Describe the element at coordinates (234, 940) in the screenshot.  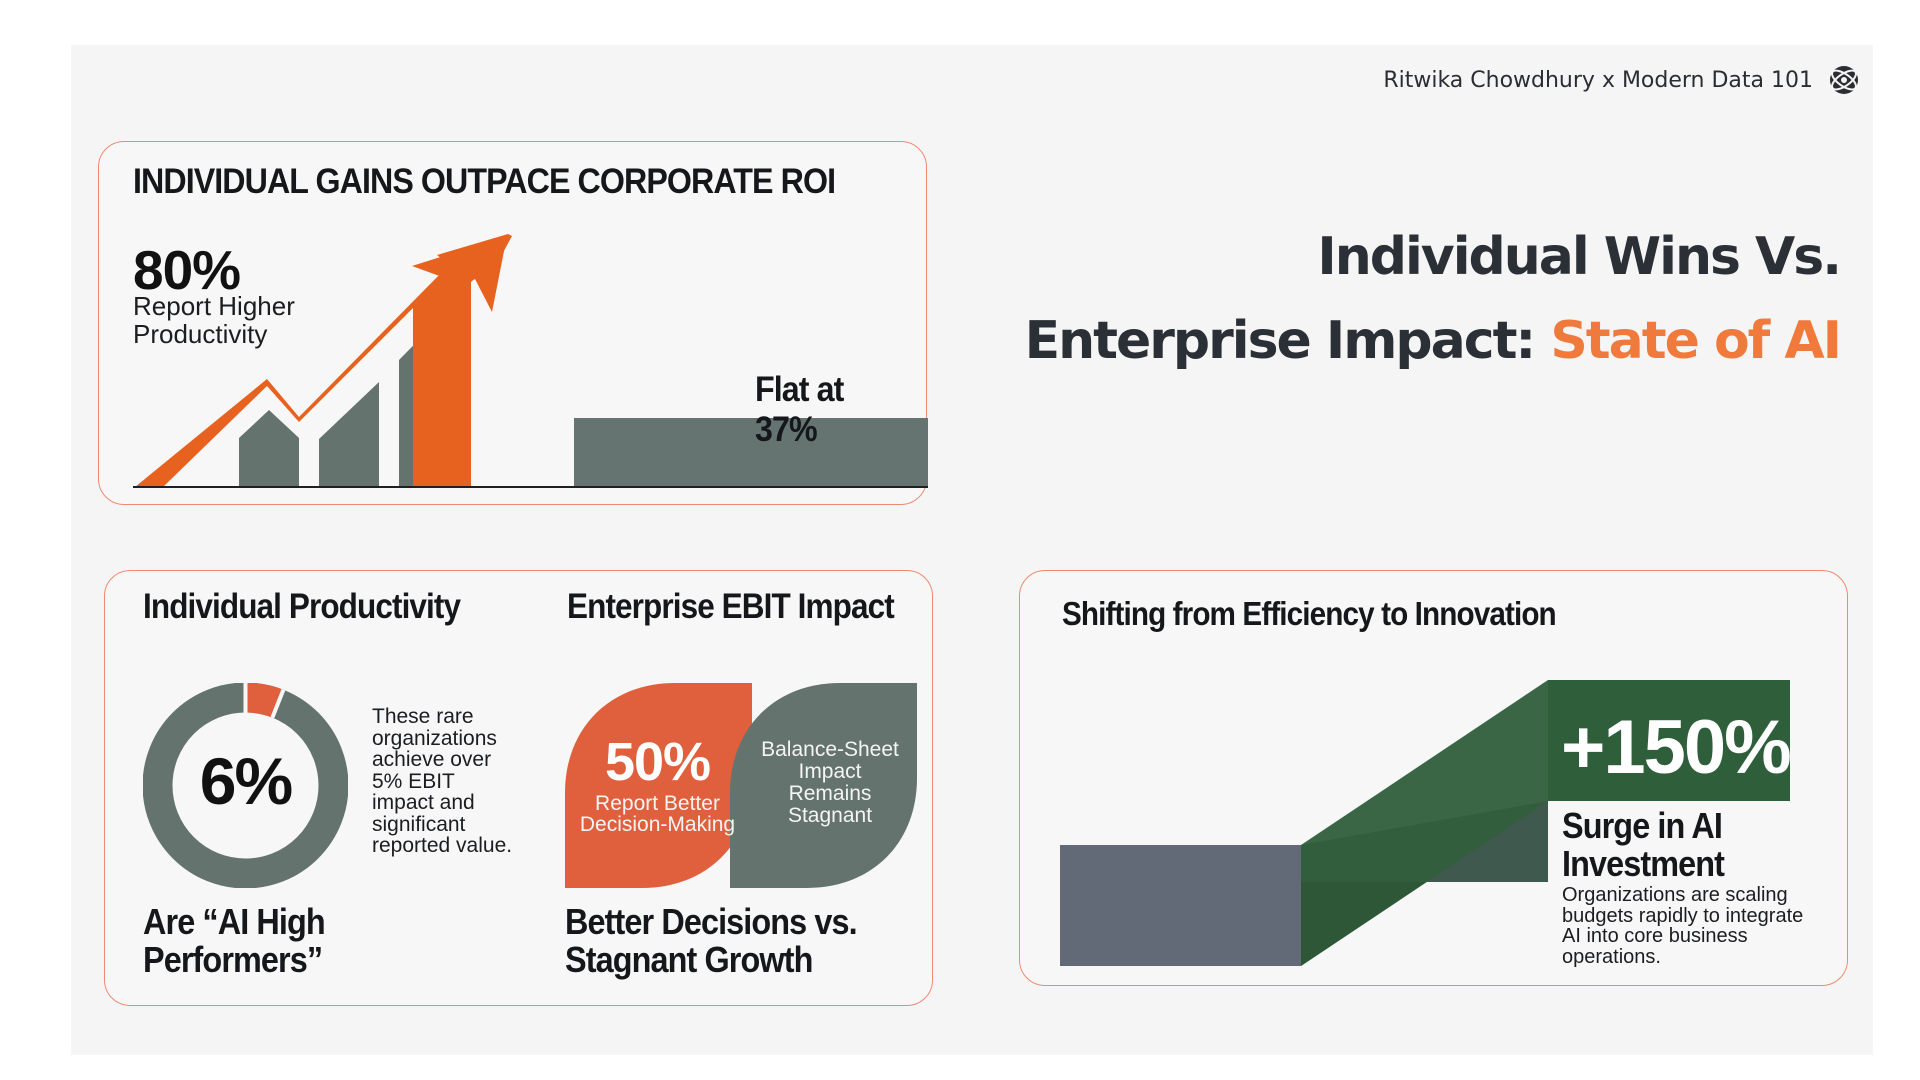
I see `high-performers-label: Are “AI High Performers”` at that location.